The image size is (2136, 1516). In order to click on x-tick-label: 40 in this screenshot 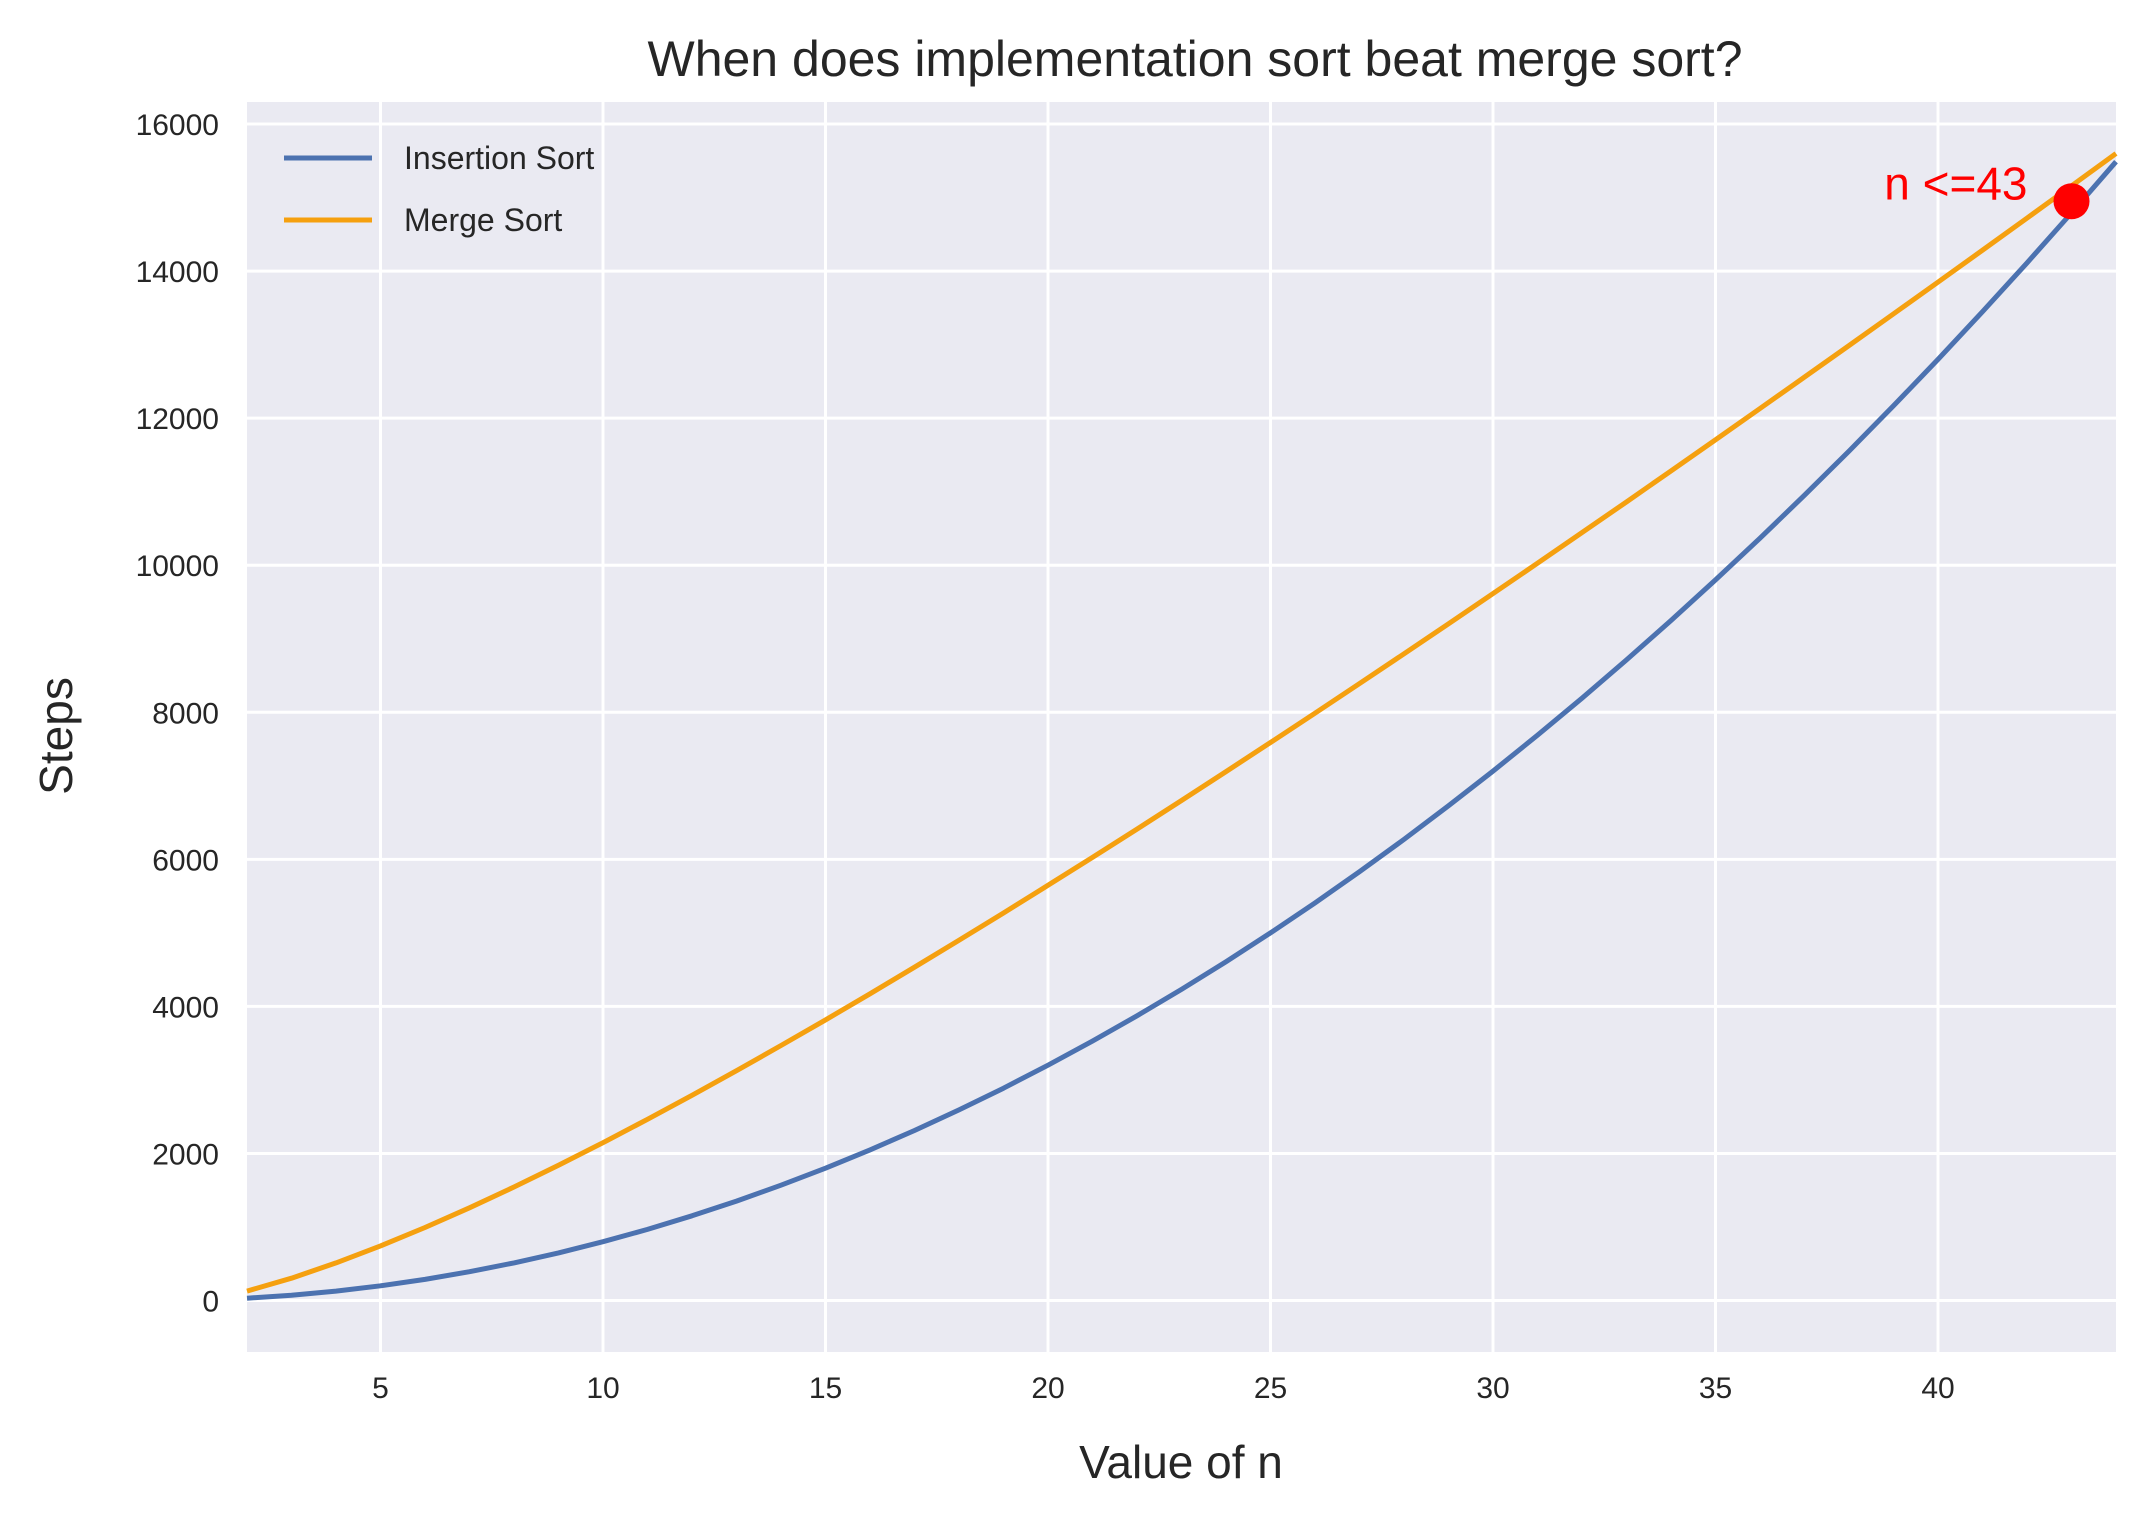, I will do `click(1937, 1388)`.